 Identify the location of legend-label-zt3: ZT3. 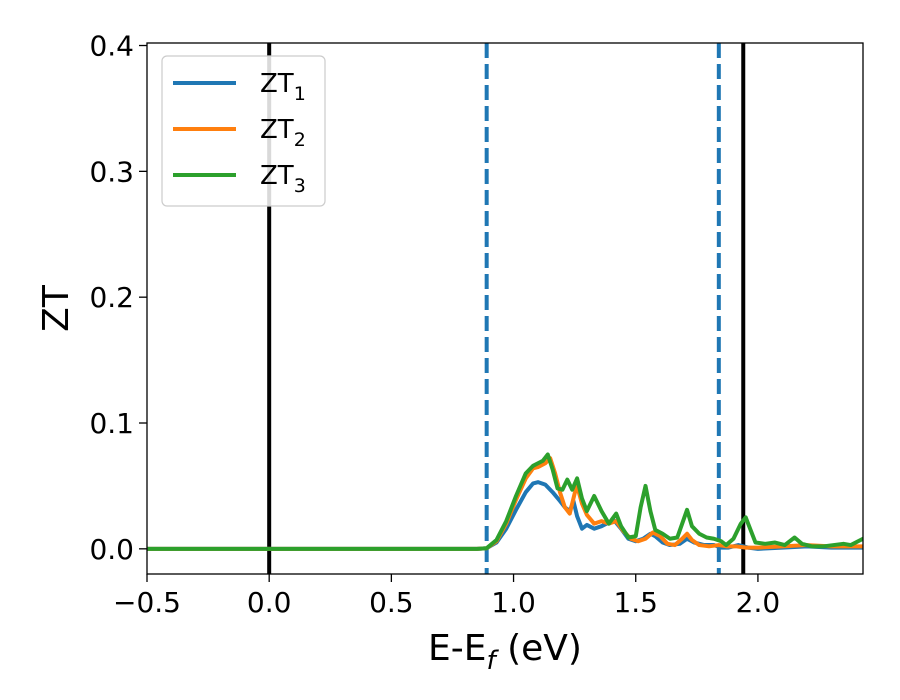
(283, 179).